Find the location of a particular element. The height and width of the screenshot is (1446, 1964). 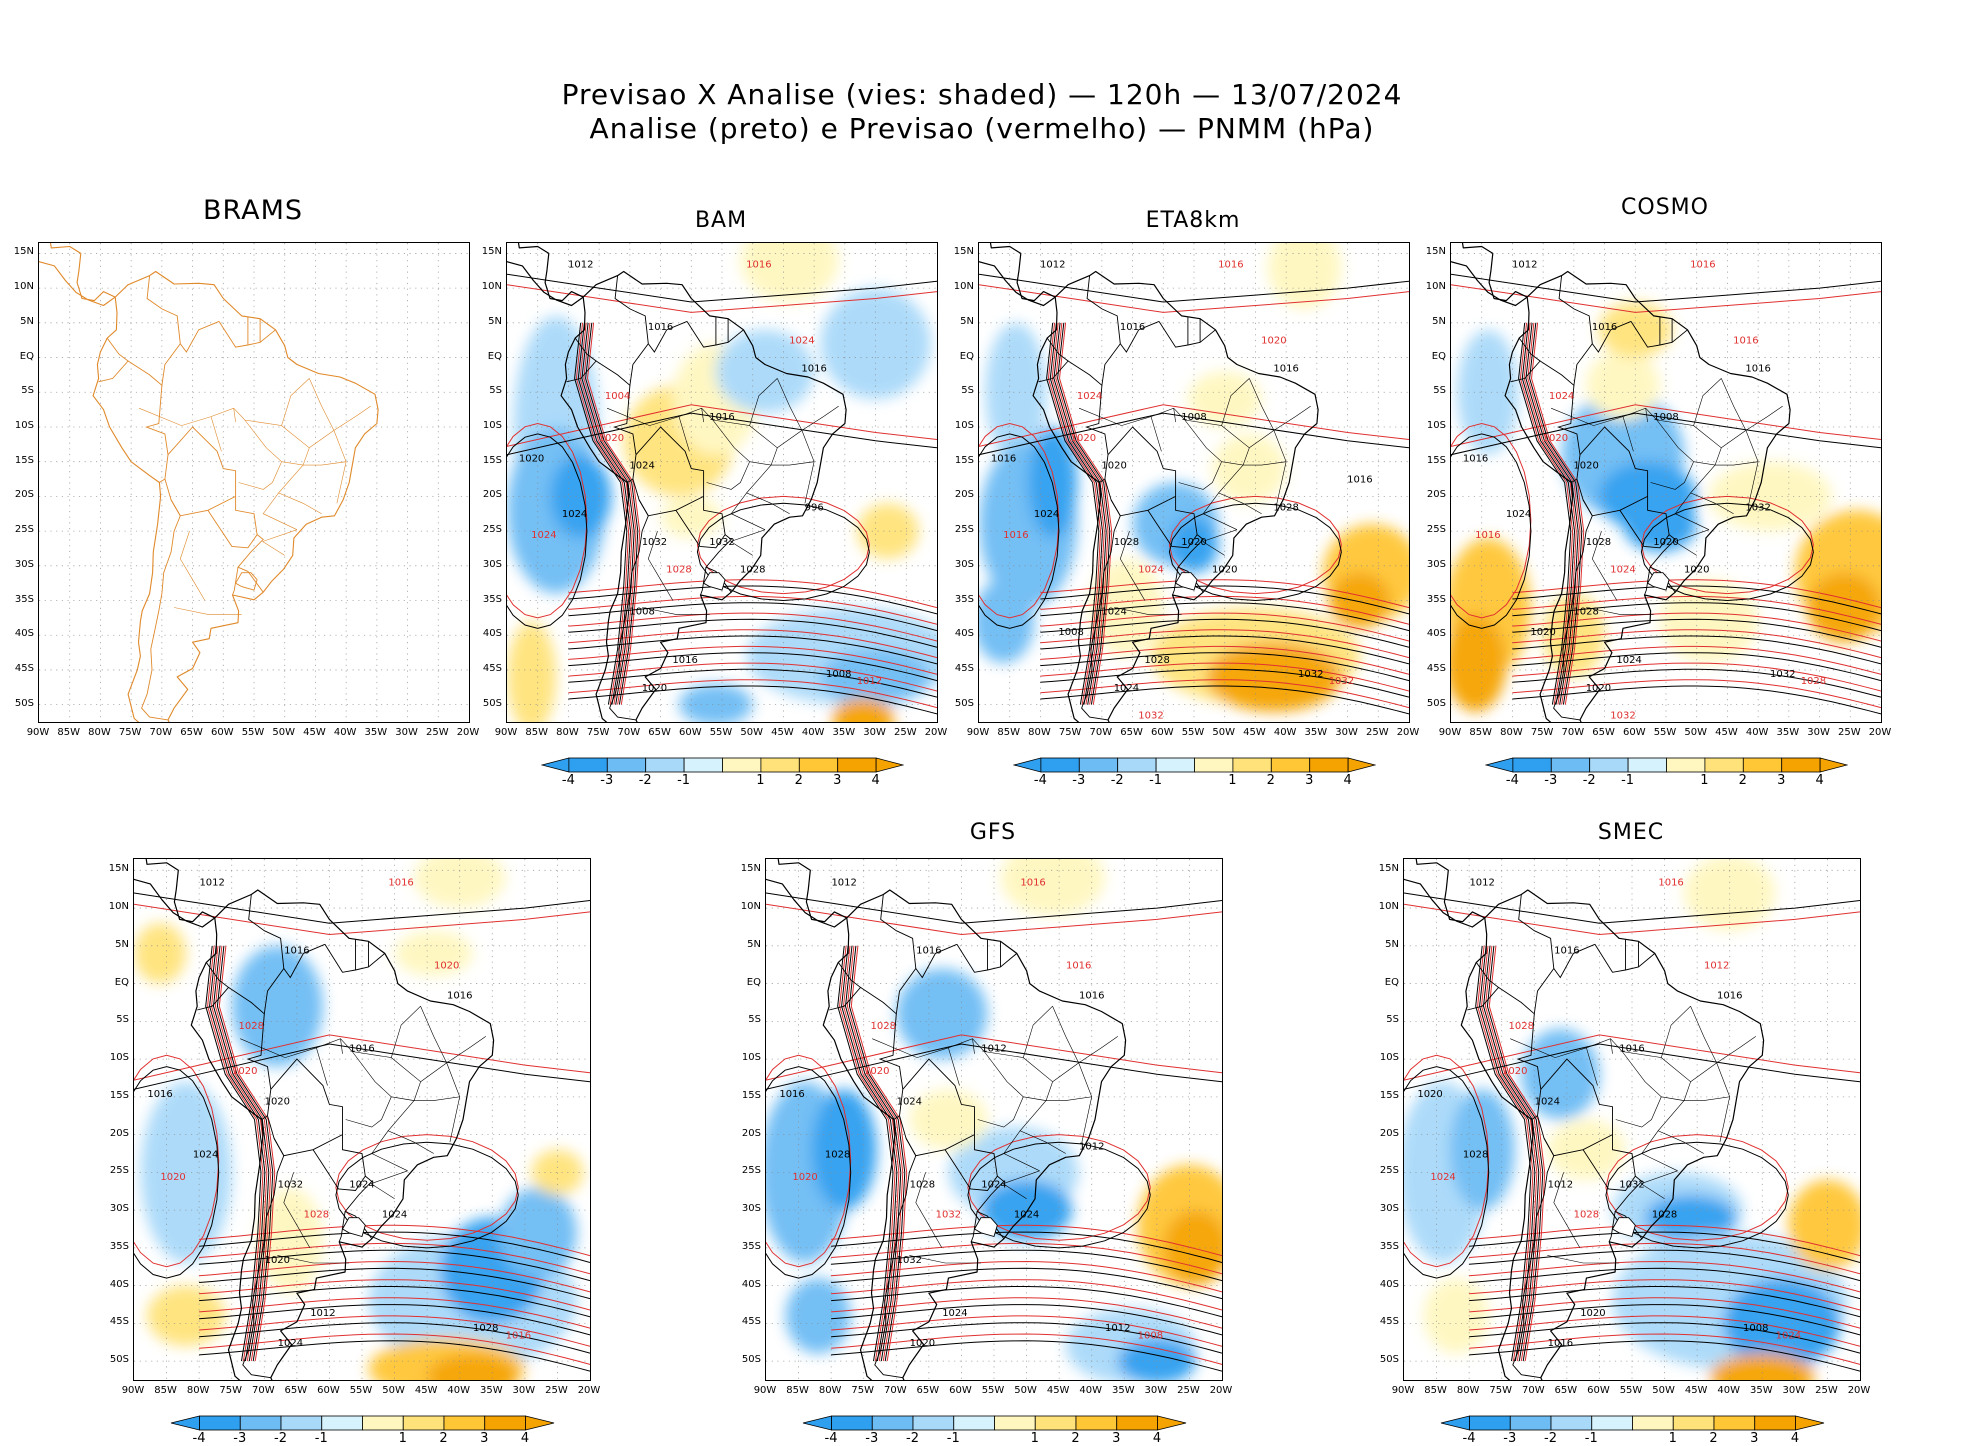

lon-tick-label: 55W is located at coordinates (361, 1390).